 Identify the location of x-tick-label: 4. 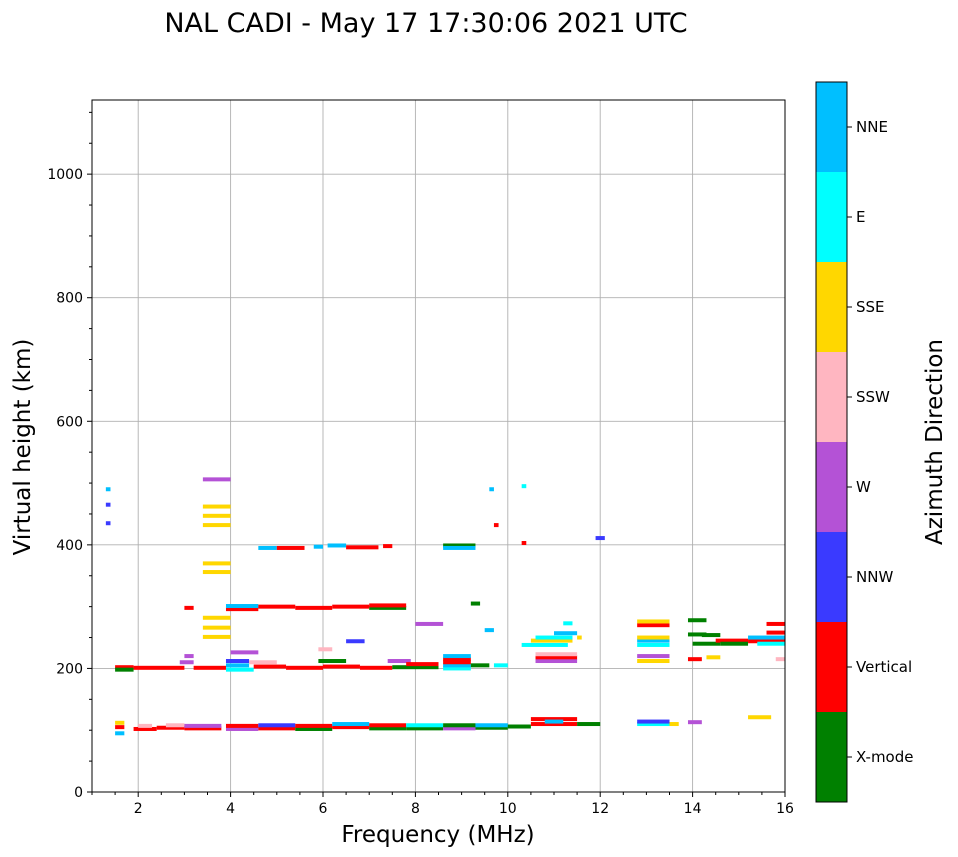
(230, 809).